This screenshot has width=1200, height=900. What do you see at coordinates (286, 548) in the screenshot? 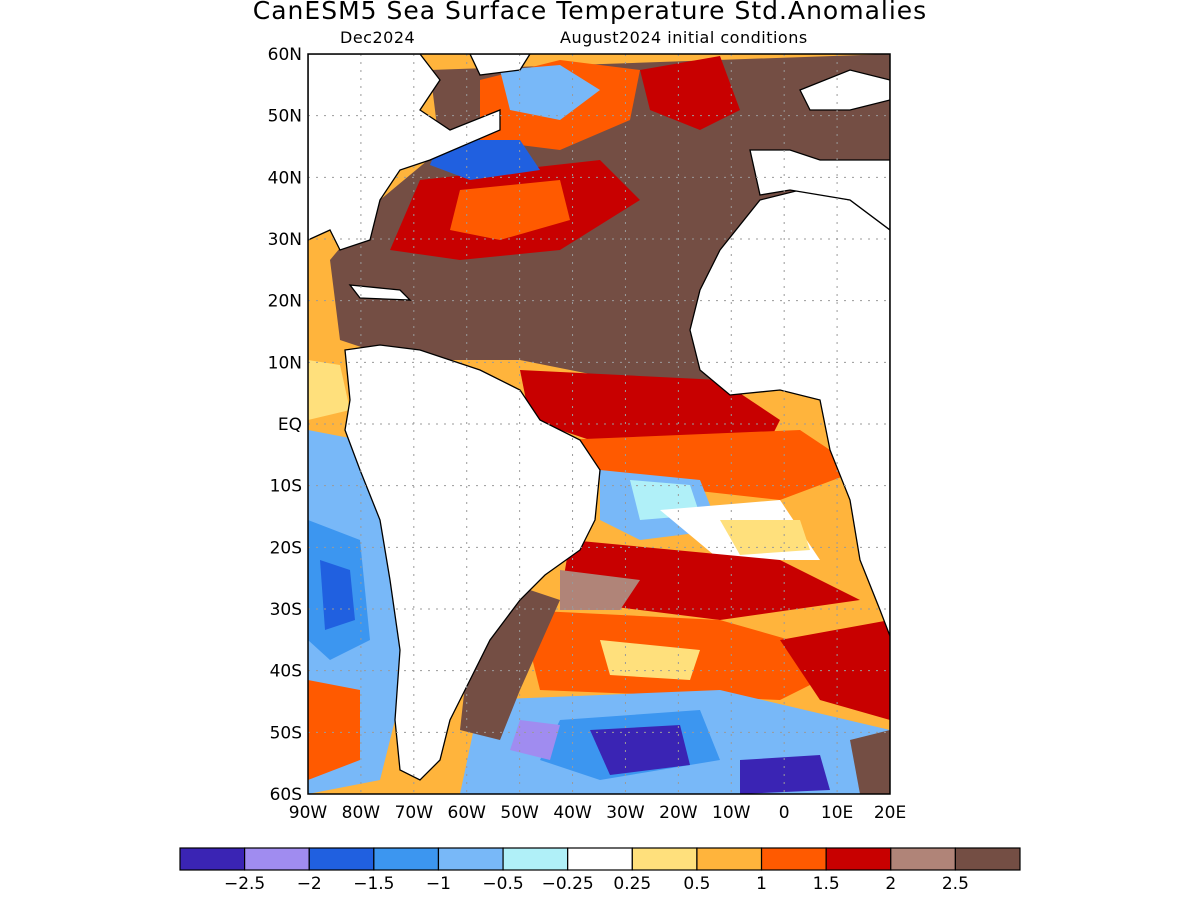
I see `lat-tick-label: 20S` at bounding box center [286, 548].